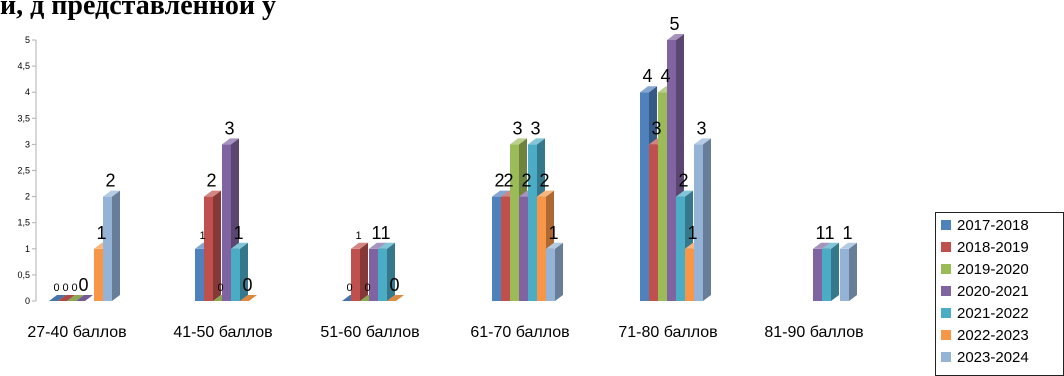 The height and width of the screenshot is (376, 1064). Describe the element at coordinates (667, 332) in the screenshot. I see `x-category-label: 71-80 баллов` at that location.